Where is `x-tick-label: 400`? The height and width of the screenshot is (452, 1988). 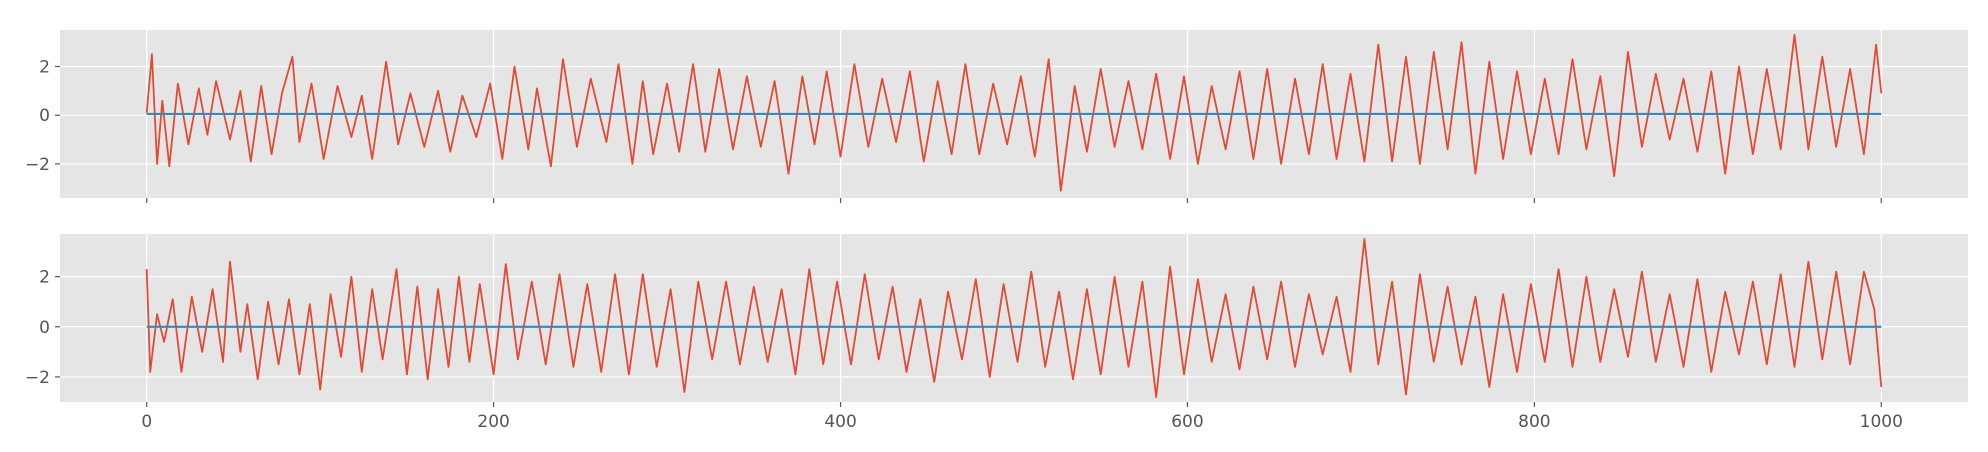 x-tick-label: 400 is located at coordinates (840, 422).